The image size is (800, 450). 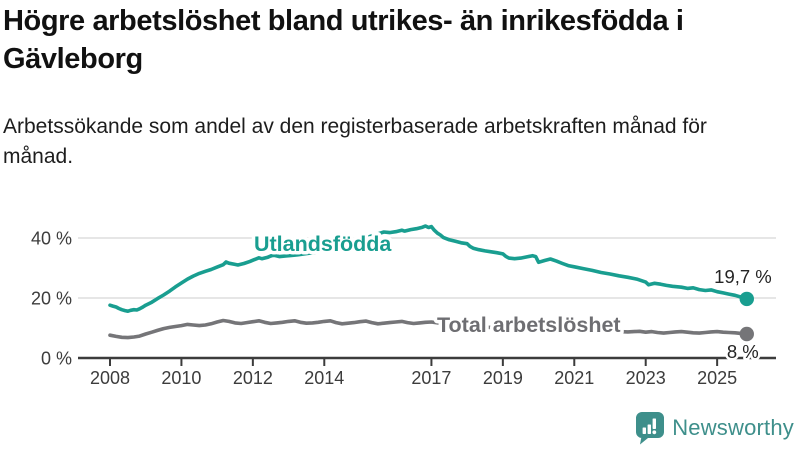 What do you see at coordinates (746, 334) in the screenshot?
I see `series-end-dot-total` at bounding box center [746, 334].